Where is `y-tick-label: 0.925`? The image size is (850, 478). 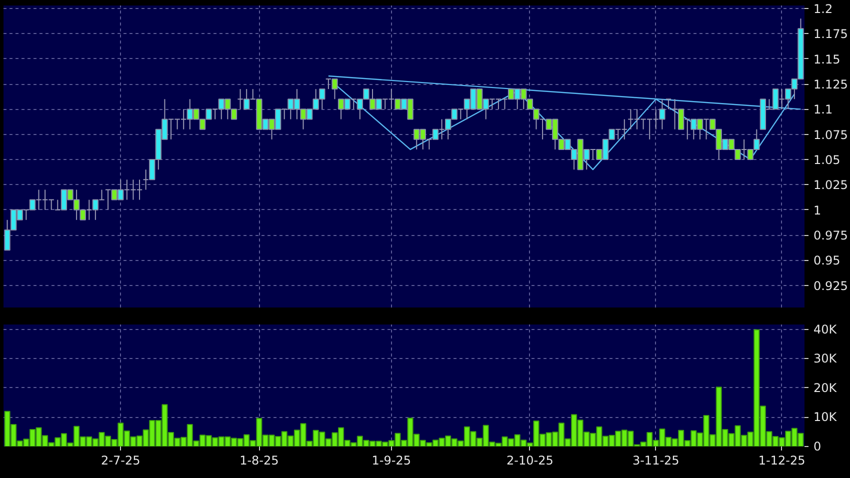 y-tick-label: 0.925 is located at coordinates (831, 285).